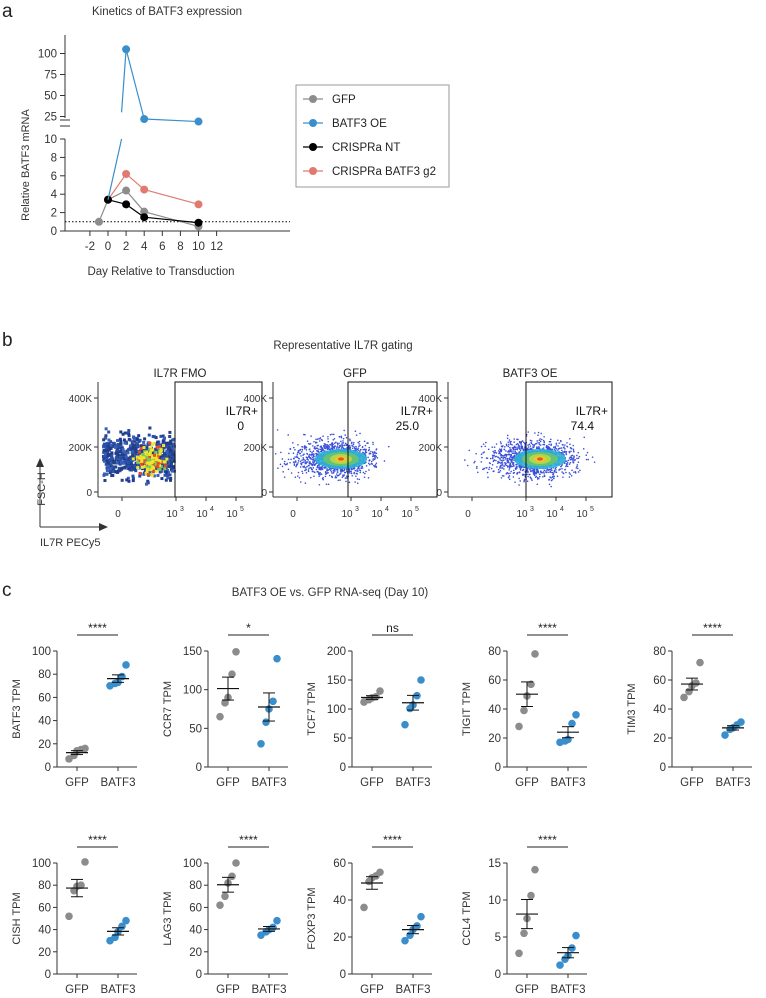 The height and width of the screenshot is (998, 766). Describe the element at coordinates (54, 232) in the screenshot. I see `y-tick-label: 0` at that location.